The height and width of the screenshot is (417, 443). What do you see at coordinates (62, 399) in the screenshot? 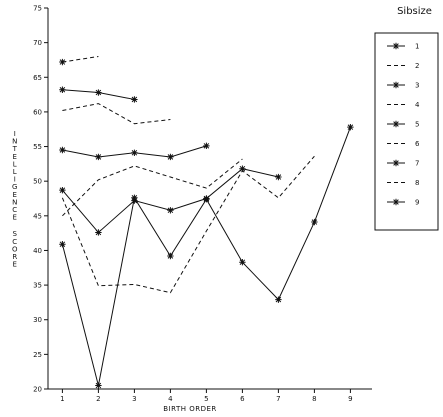
I see `x-tick-label: 1` at bounding box center [62, 399].